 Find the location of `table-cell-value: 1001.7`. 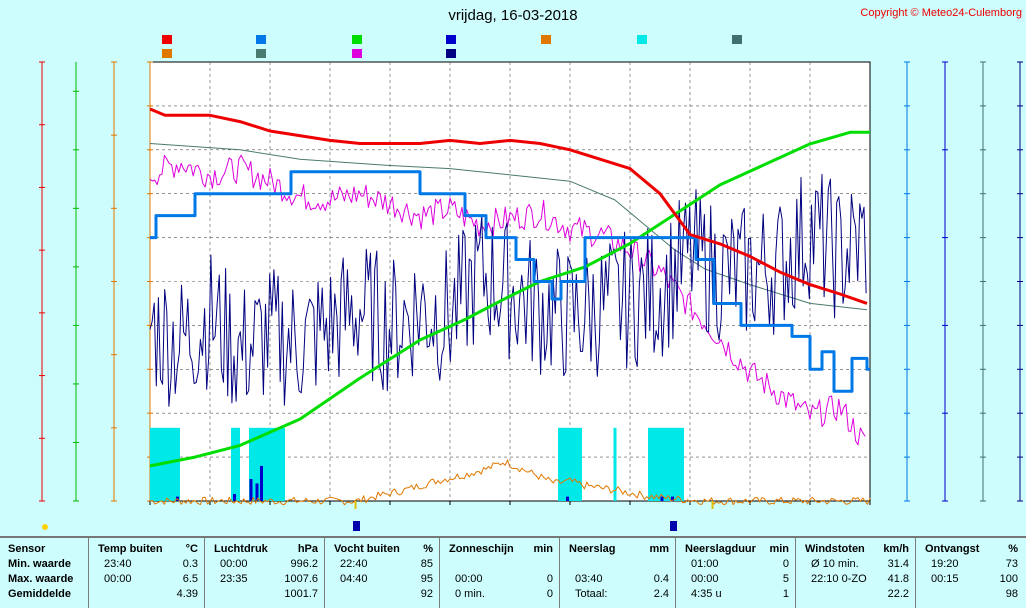

table-cell-value: 1001.7 is located at coordinates (301, 594).